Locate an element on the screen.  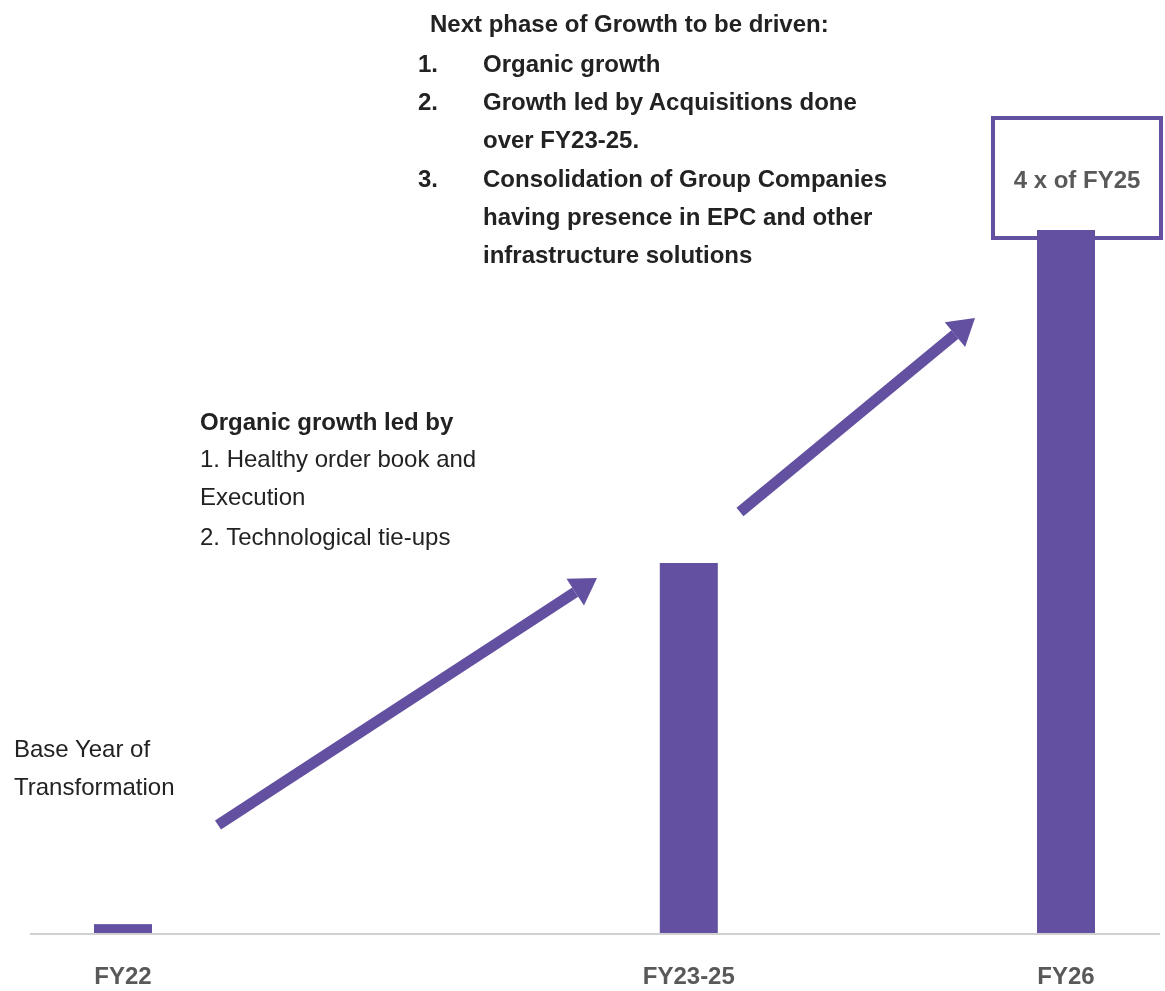
text: 3. Consolidation of Group Companies having presence in EPC and other infrastructure solutions is located at coordinates (652, 216).